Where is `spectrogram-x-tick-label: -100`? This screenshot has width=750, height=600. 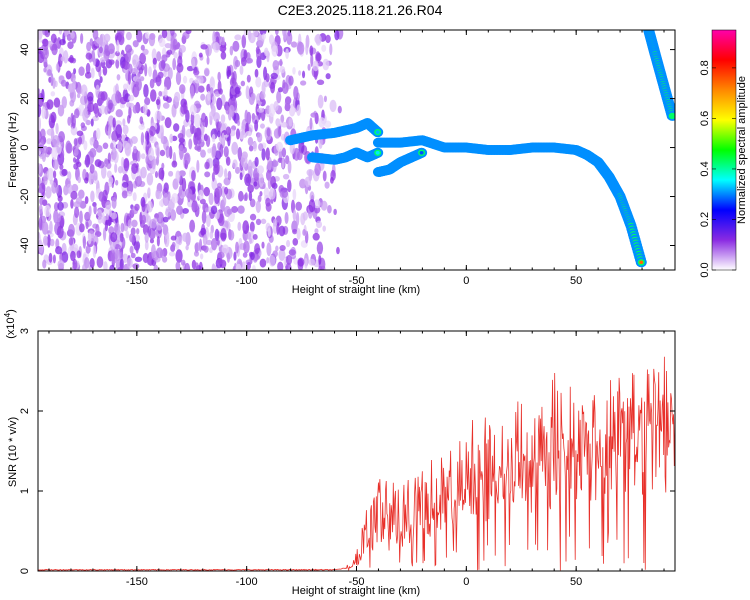
spectrogram-x-tick-label: -100 is located at coordinates (247, 281).